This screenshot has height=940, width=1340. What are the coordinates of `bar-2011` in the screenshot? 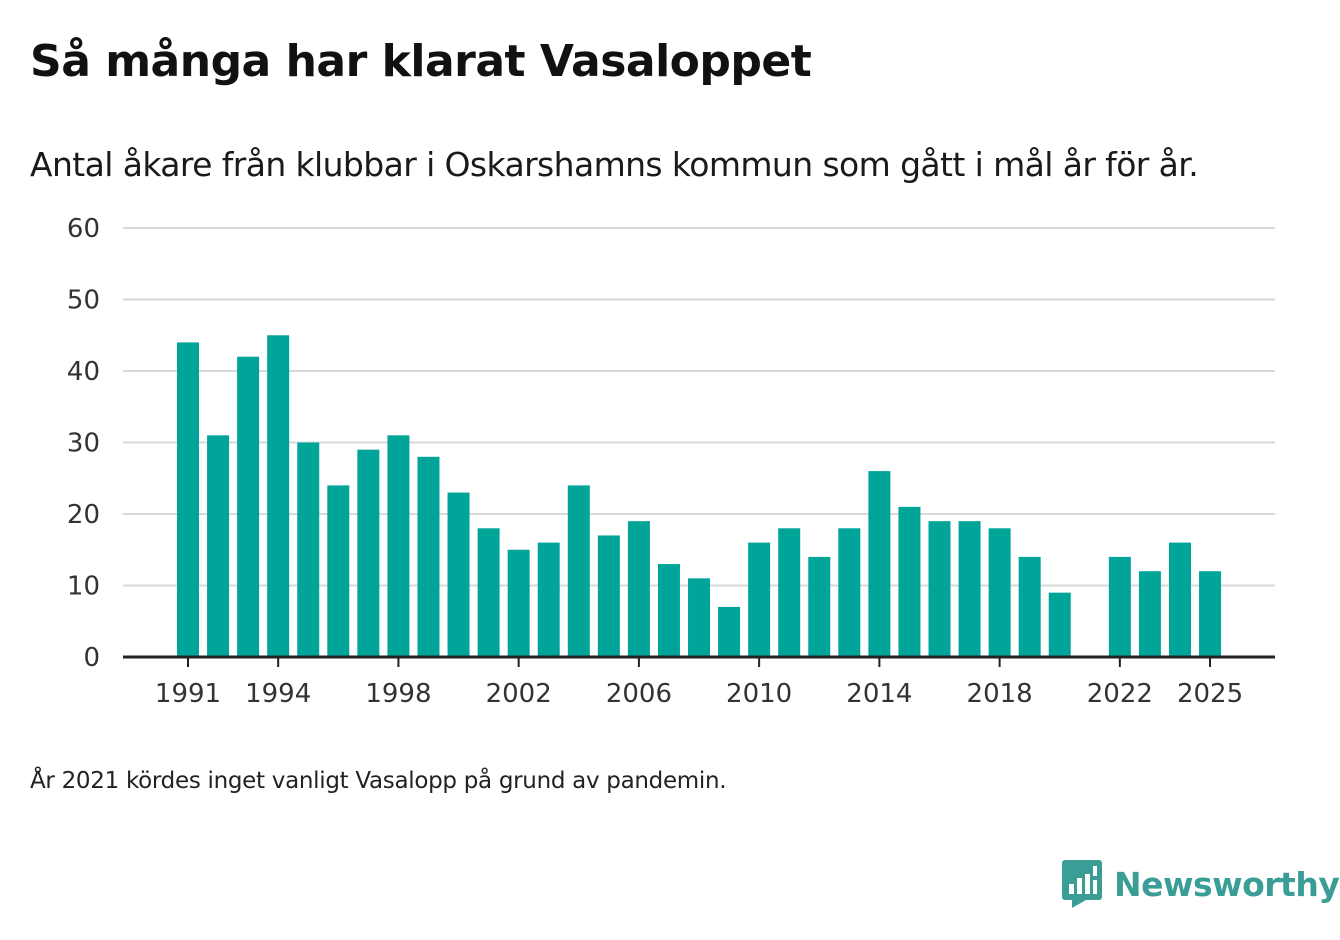 It's located at (789, 592).